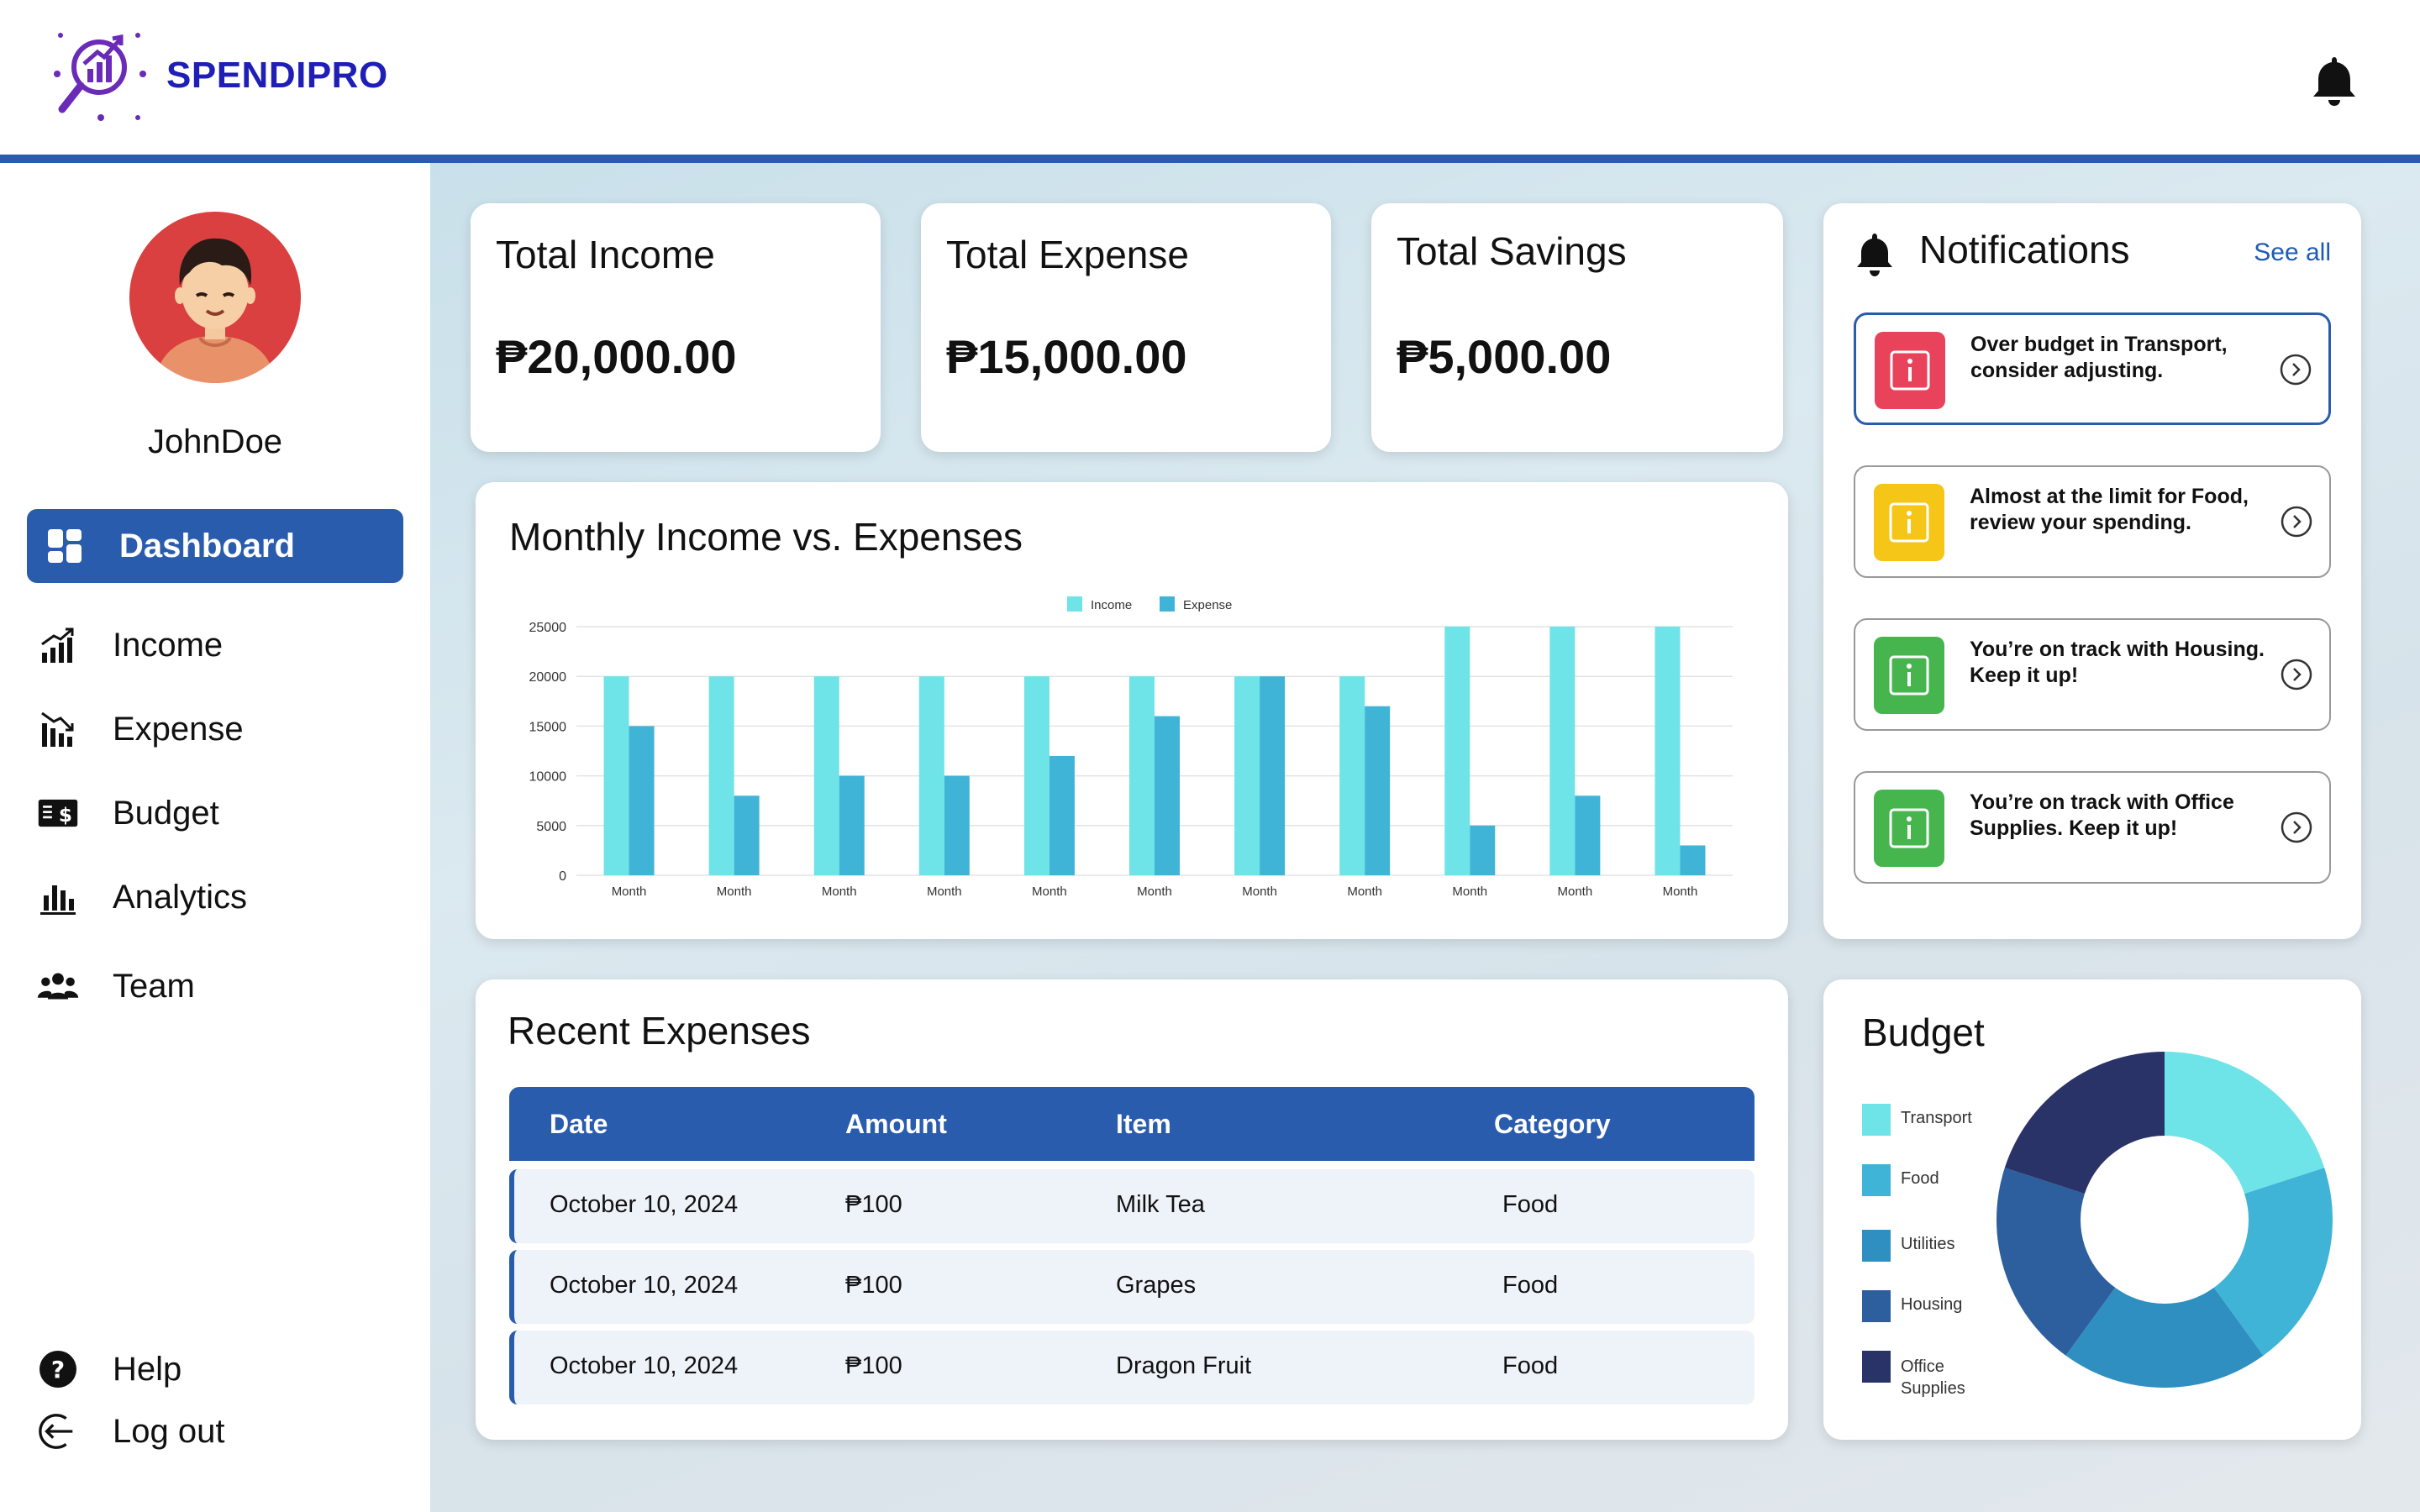 Image resolution: width=2420 pixels, height=1512 pixels. Describe the element at coordinates (65, 546) in the screenshot. I see `dashboard-icon` at that location.